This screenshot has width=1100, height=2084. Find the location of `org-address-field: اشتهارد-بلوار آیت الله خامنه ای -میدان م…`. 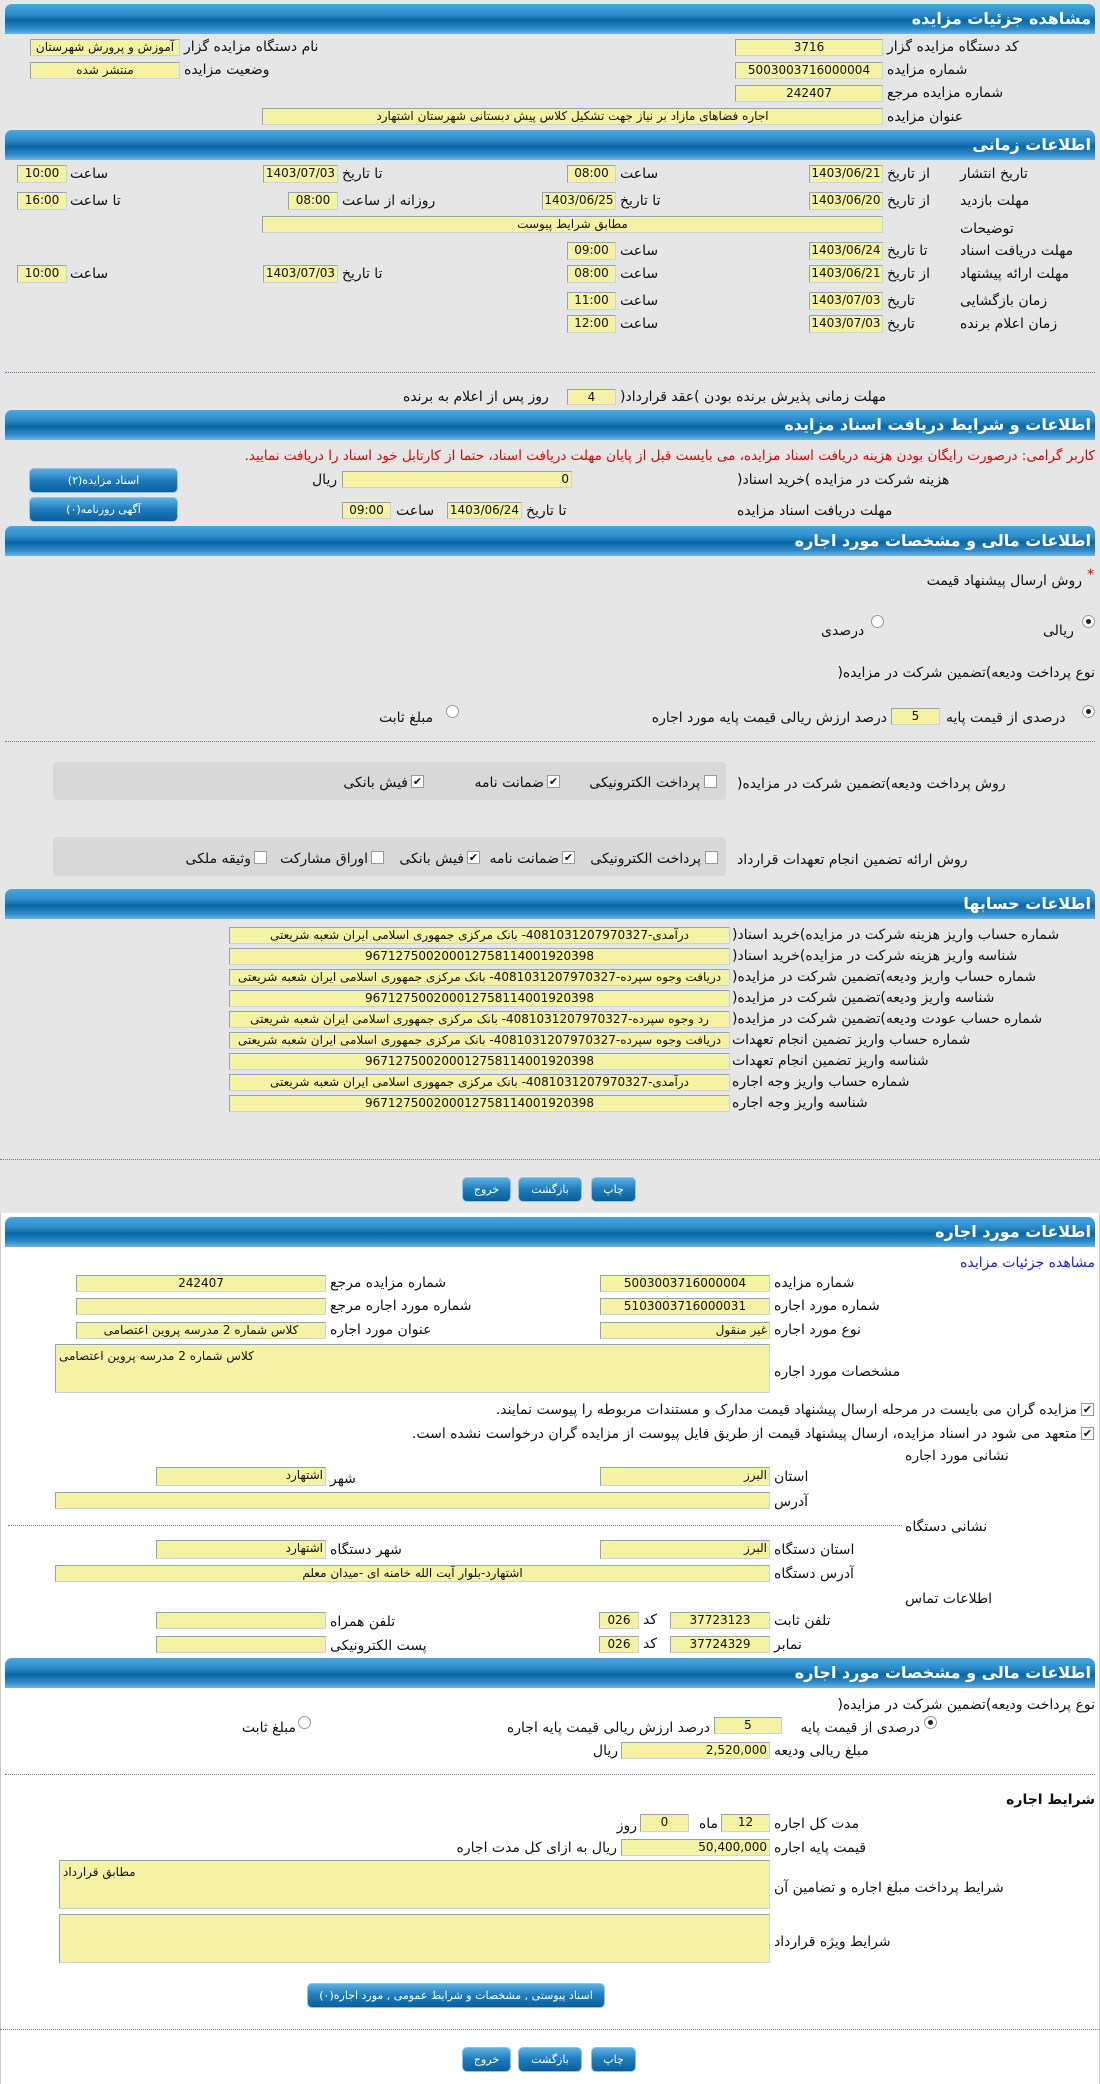

org-address-field: اشتهارد-بلوار آیت الله خامنه ای -میدان م… is located at coordinates (412, 1573).